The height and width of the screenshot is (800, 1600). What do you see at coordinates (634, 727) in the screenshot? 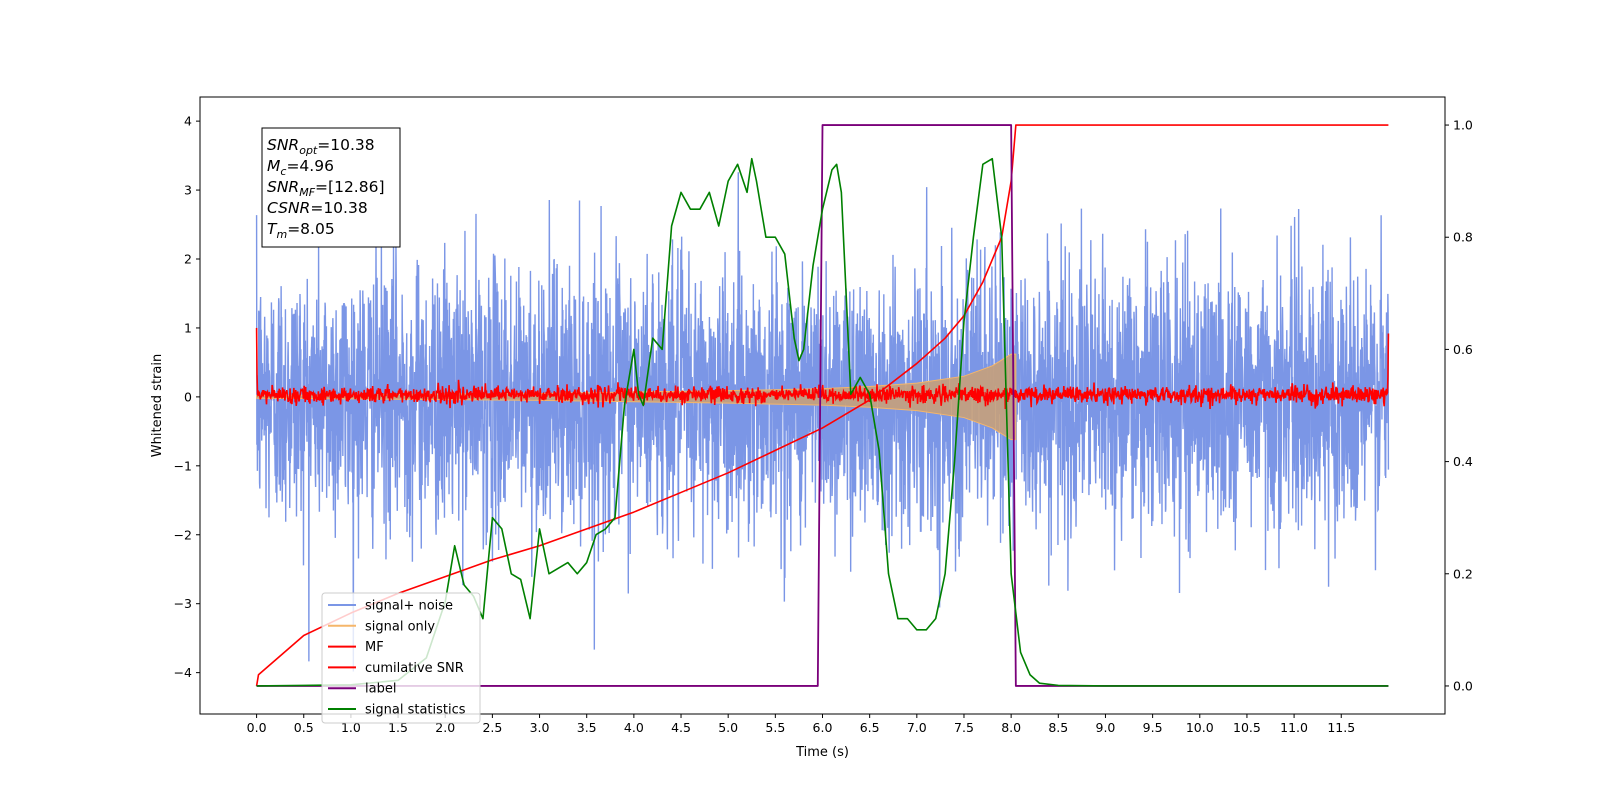
I see `x-tick-label: 4.0` at bounding box center [634, 727].